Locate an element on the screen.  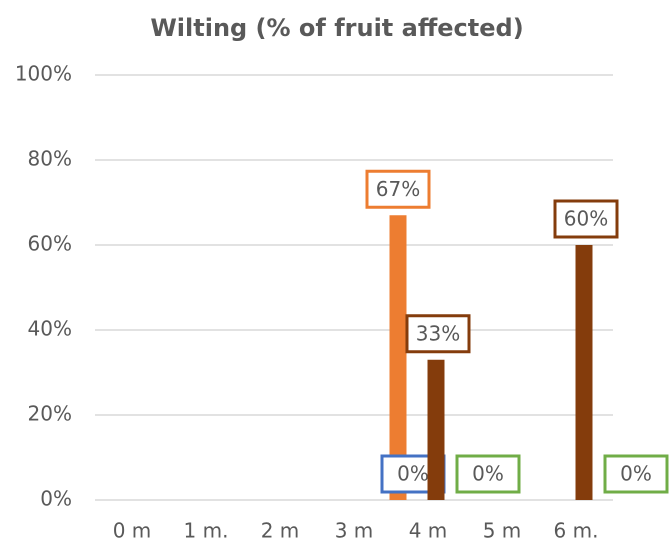
x-tick-label: 4 m is located at coordinates (428, 531).